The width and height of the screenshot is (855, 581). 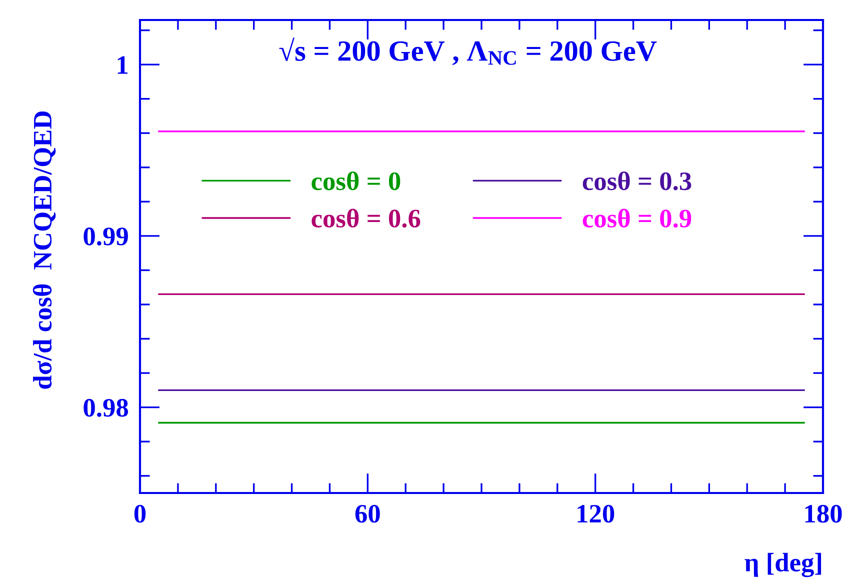 I want to click on y-axis-title: dσ/d cosθ NCQED/QED, so click(x=44, y=250).